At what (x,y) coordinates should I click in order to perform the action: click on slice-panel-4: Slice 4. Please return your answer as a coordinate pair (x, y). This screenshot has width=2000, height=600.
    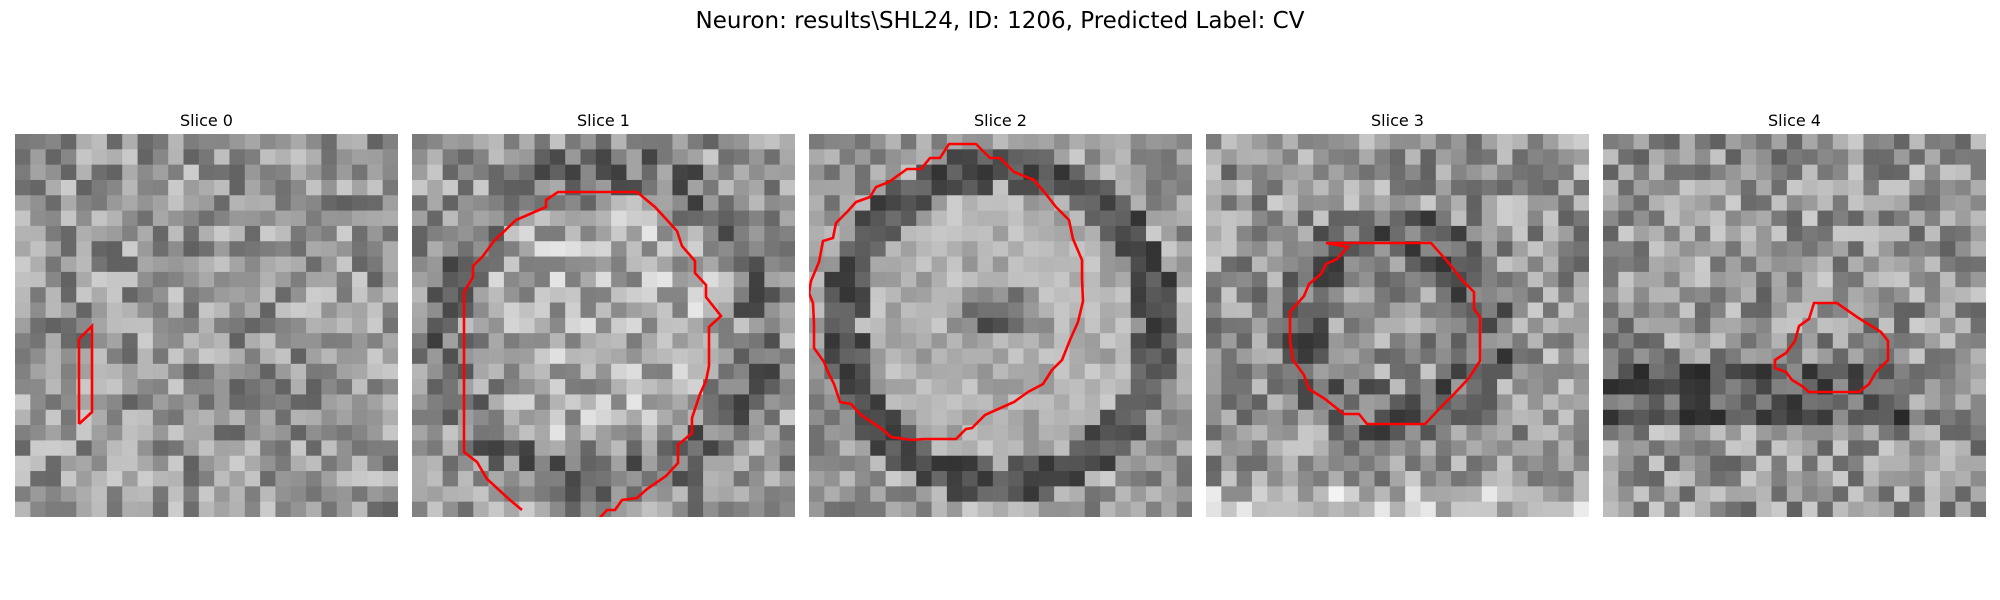
    Looking at the image, I should click on (1794, 312).